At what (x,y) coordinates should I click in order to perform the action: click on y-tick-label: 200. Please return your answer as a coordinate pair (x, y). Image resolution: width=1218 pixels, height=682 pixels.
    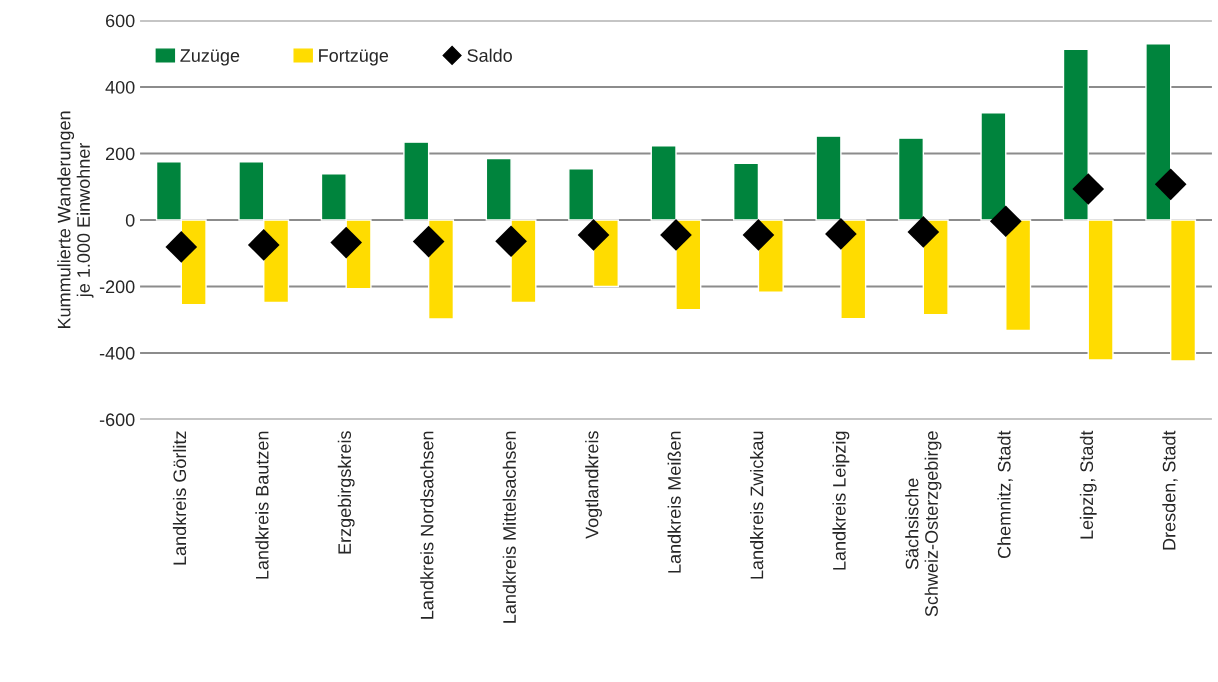
    Looking at the image, I should click on (120, 154).